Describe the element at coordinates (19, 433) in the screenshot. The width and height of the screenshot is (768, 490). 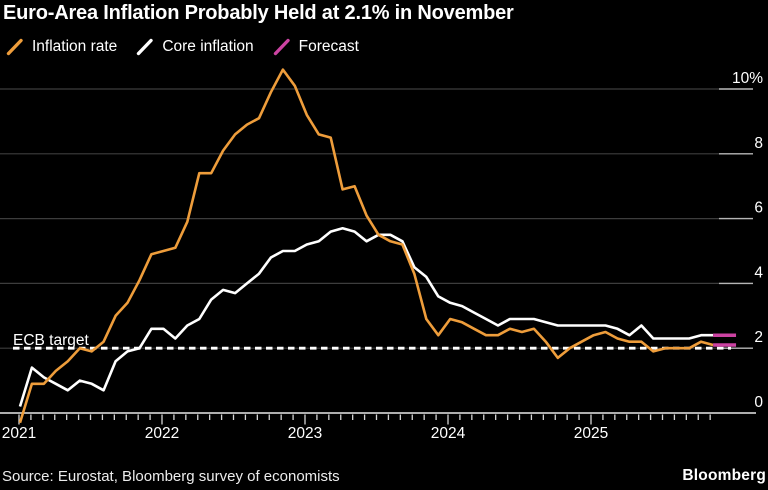
I see `x-axis-label: 2021` at that location.